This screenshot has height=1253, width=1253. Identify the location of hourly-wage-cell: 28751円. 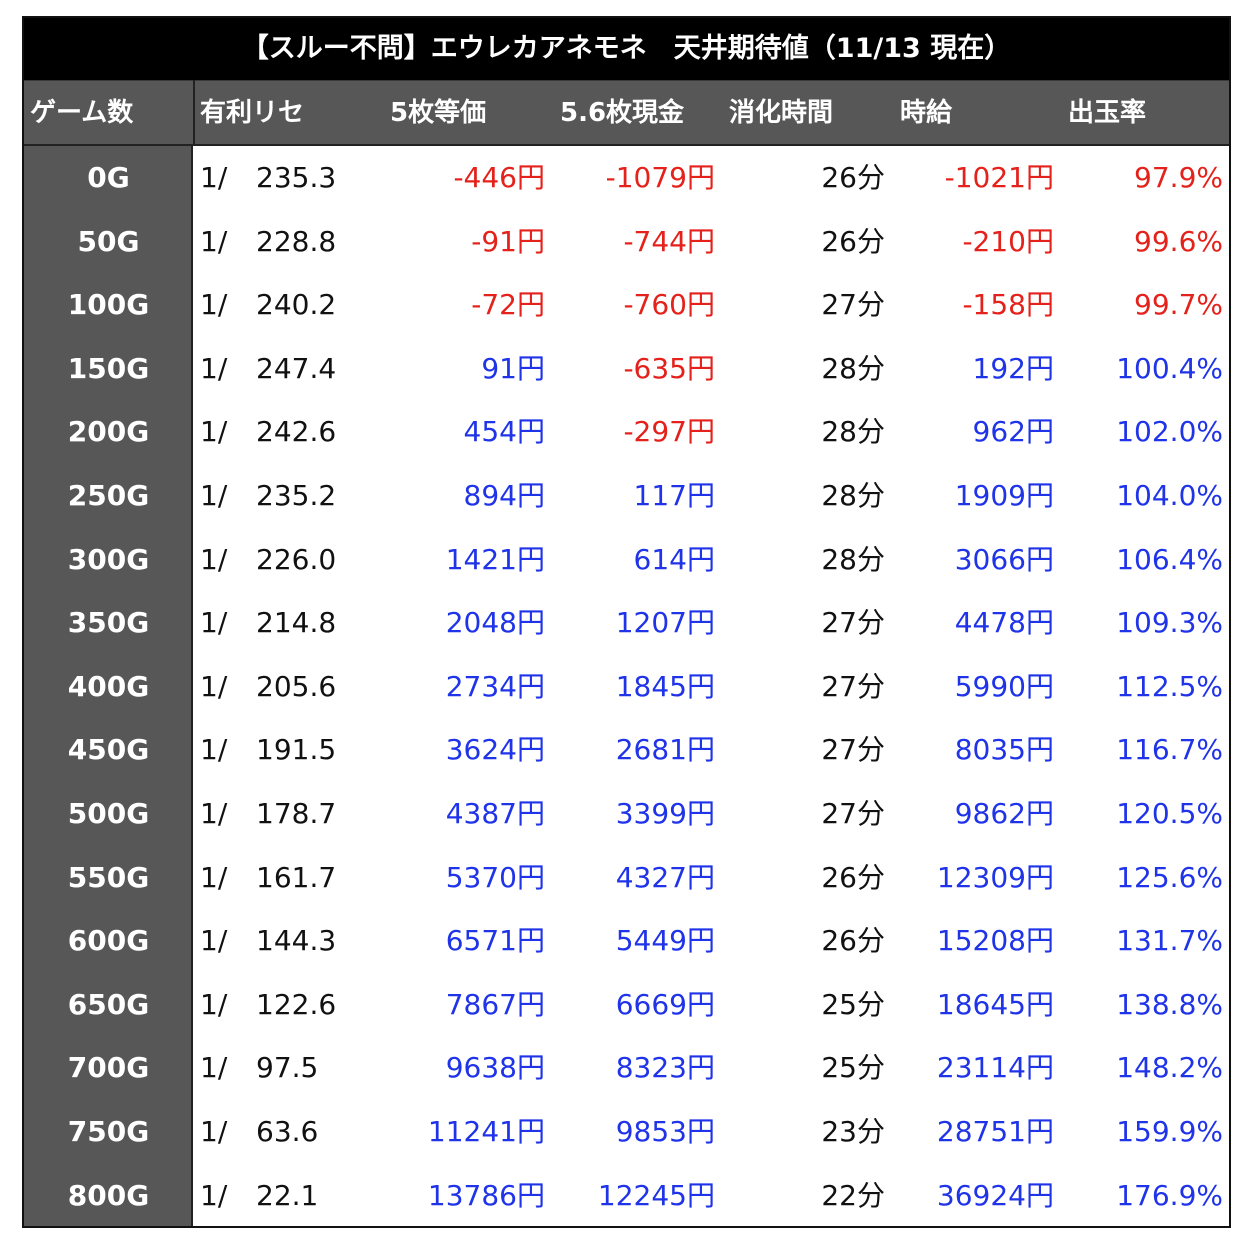
(995, 1131).